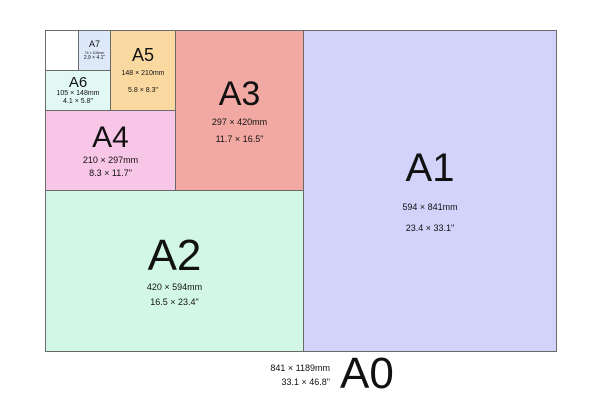  I want to click on sheet-inch: 4.1 × 5.8", so click(78, 101).